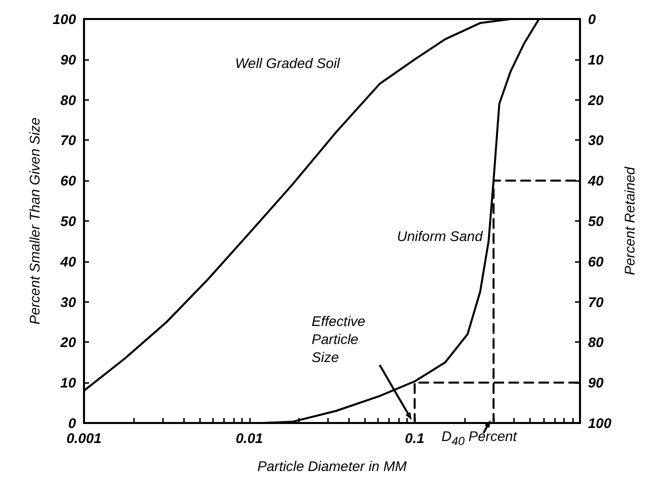  Describe the element at coordinates (596, 261) in the screenshot. I see `y2-tick-label: 60` at that location.